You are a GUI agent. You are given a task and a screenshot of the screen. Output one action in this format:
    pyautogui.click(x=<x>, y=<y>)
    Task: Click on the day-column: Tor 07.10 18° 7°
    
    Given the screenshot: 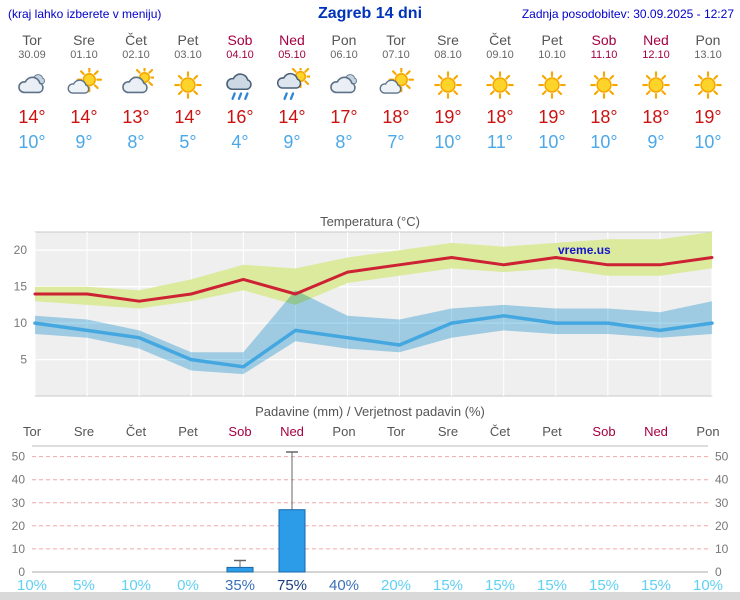 What is the action you would take?
    pyautogui.click(x=396, y=102)
    